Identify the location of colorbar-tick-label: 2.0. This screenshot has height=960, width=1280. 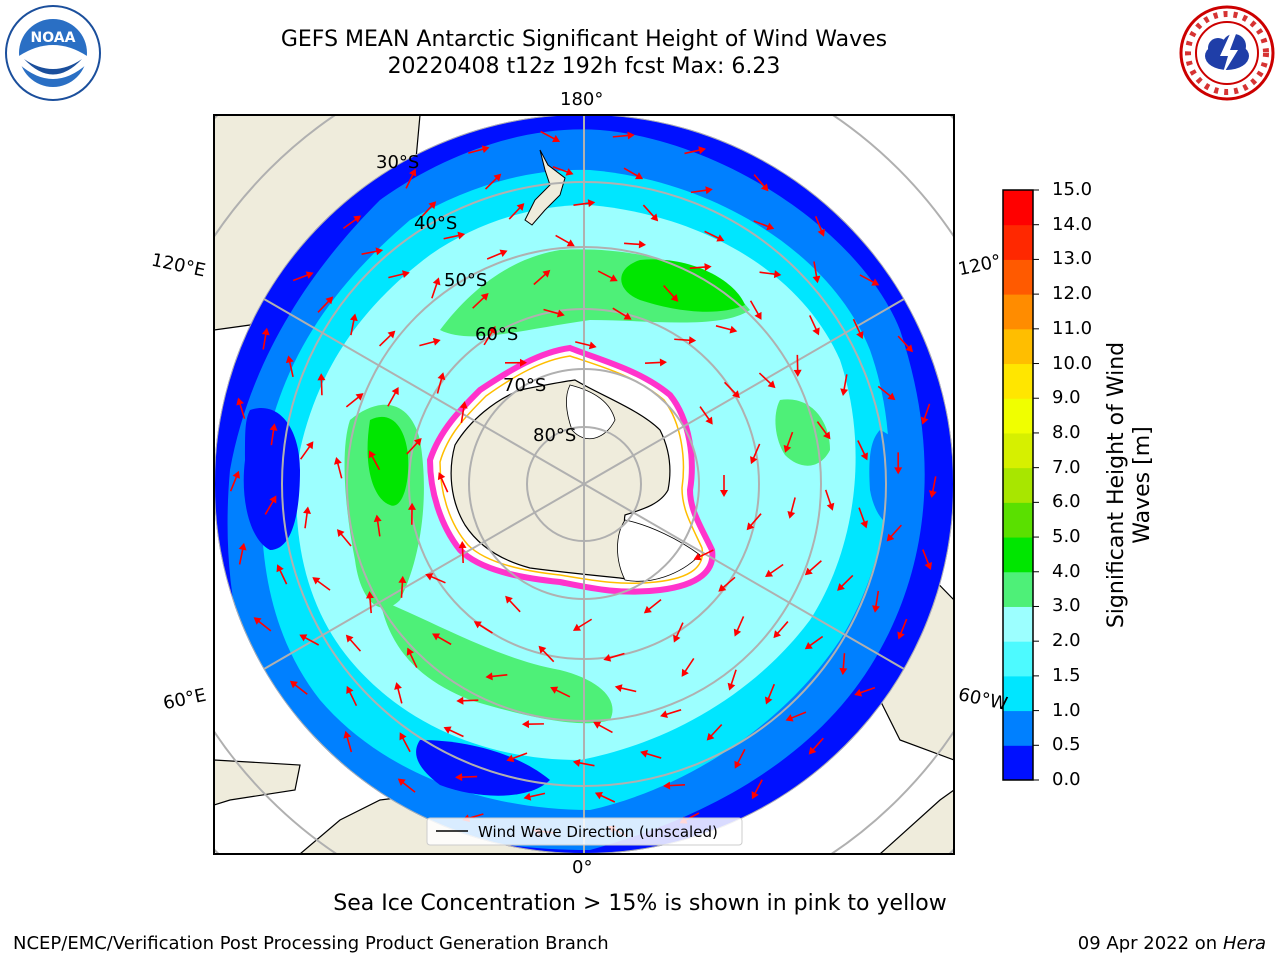
(1066, 641).